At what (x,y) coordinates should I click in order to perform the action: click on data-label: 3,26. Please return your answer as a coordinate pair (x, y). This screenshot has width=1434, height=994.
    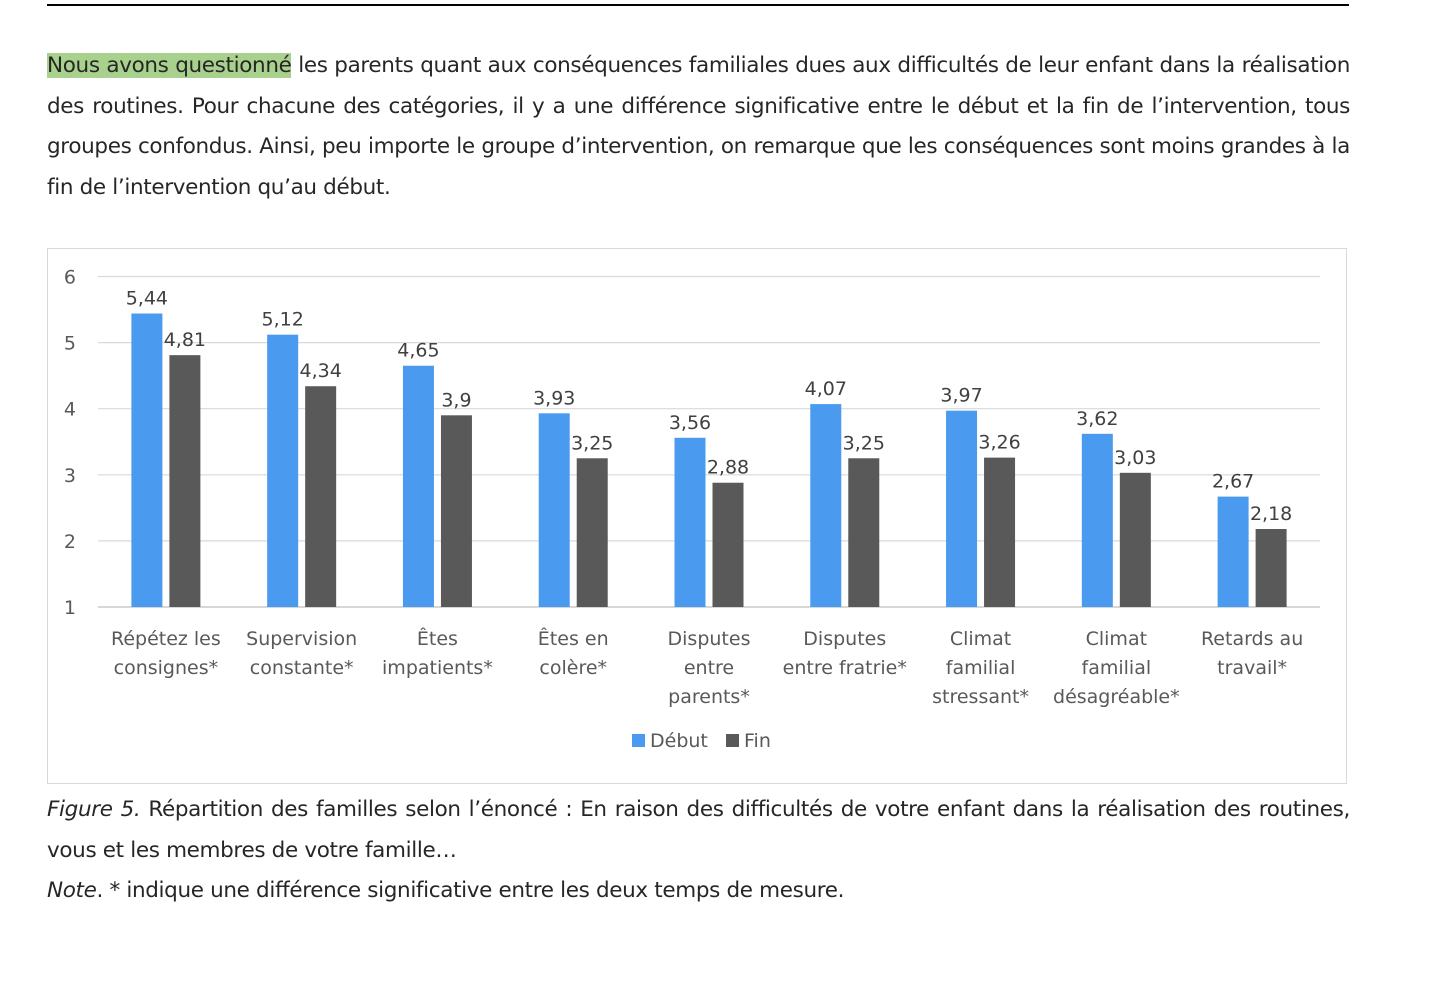
    Looking at the image, I should click on (999, 443).